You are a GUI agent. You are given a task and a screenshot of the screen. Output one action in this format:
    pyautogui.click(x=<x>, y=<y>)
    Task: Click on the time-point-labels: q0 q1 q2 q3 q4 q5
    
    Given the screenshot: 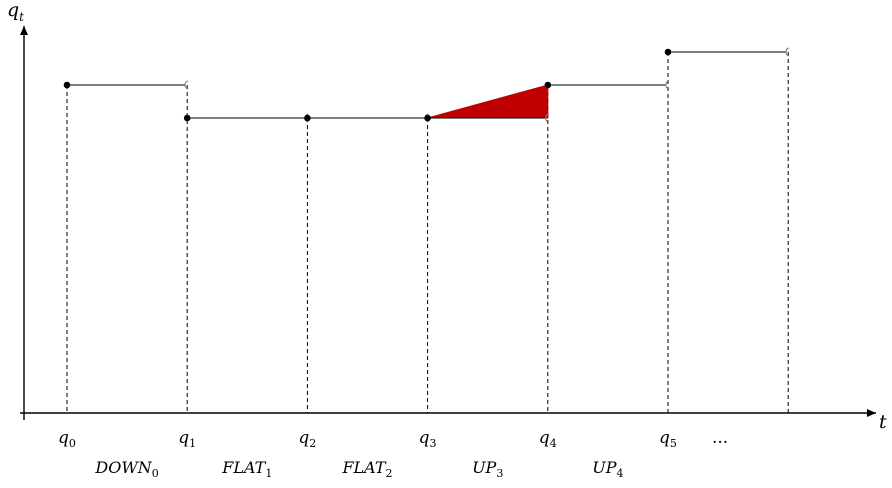 What is the action you would take?
    pyautogui.click(x=367, y=439)
    